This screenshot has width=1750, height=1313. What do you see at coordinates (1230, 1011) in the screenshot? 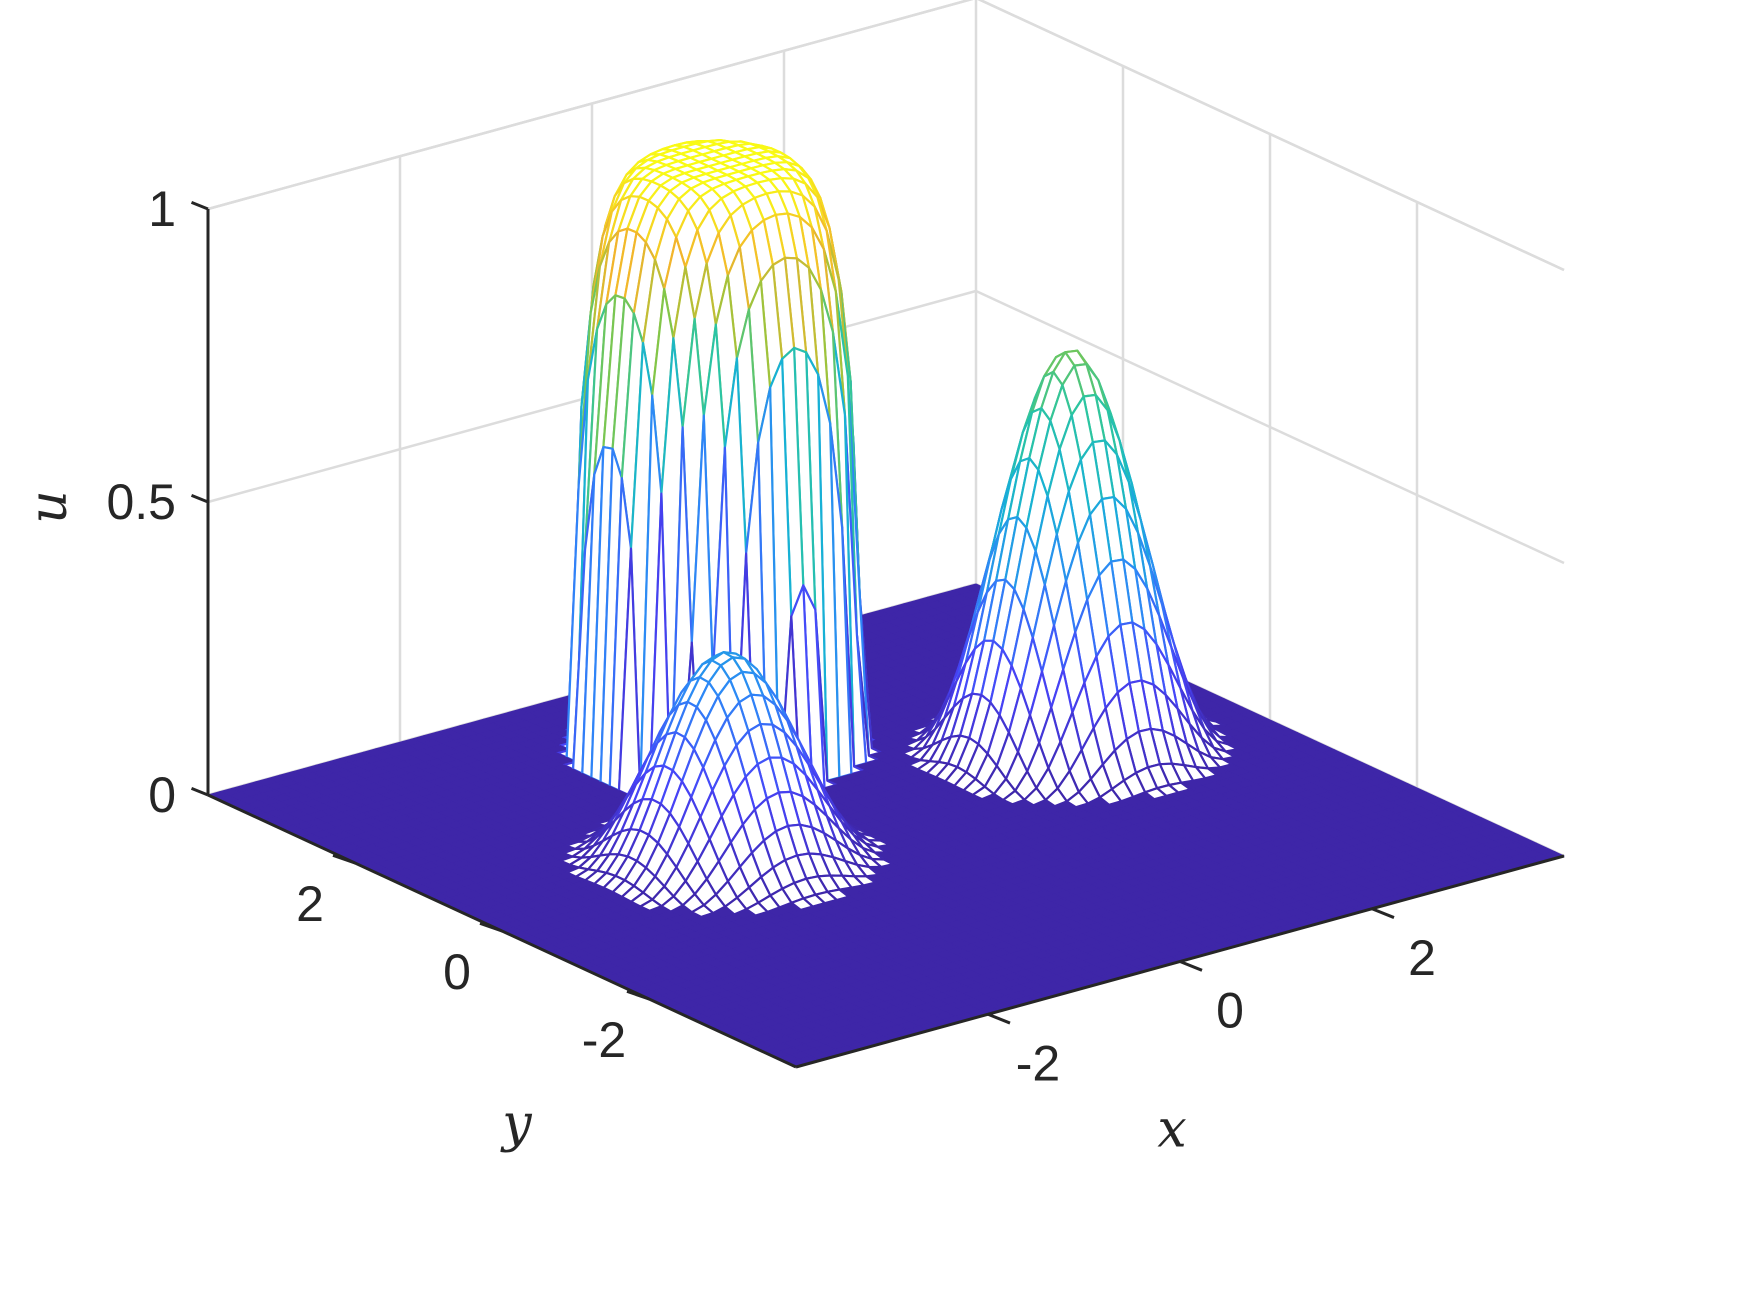
I see `x-tick-label: 0` at bounding box center [1230, 1011].